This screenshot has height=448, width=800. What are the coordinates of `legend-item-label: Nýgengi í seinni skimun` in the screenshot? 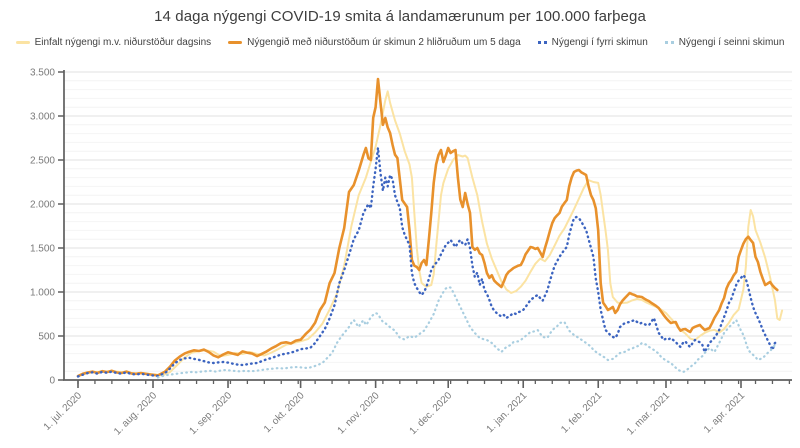 It's located at (731, 42).